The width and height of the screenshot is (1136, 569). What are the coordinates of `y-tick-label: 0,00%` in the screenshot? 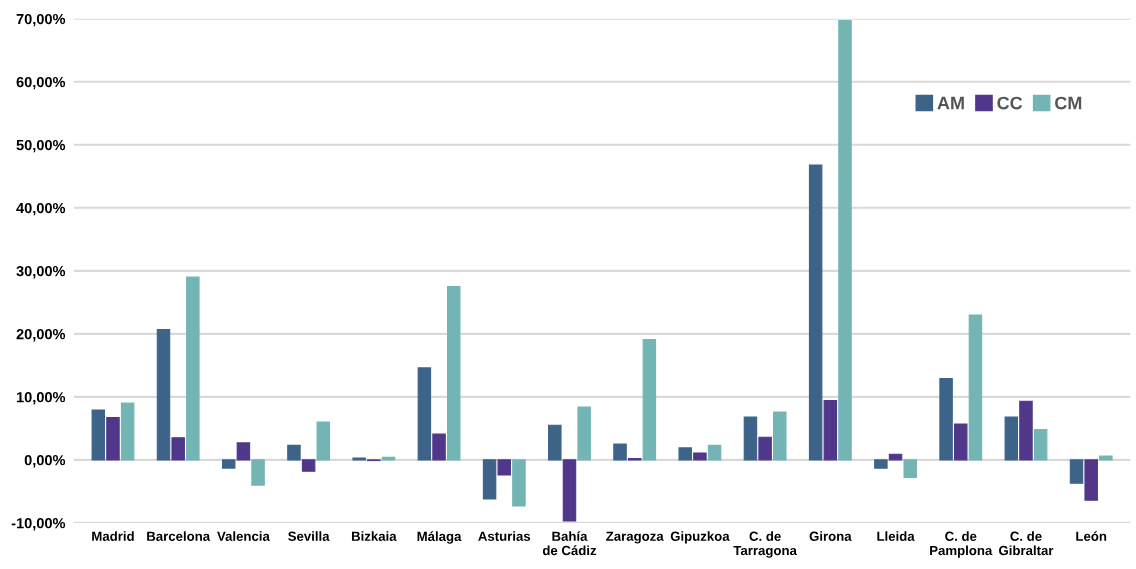 It's located at (45, 461).